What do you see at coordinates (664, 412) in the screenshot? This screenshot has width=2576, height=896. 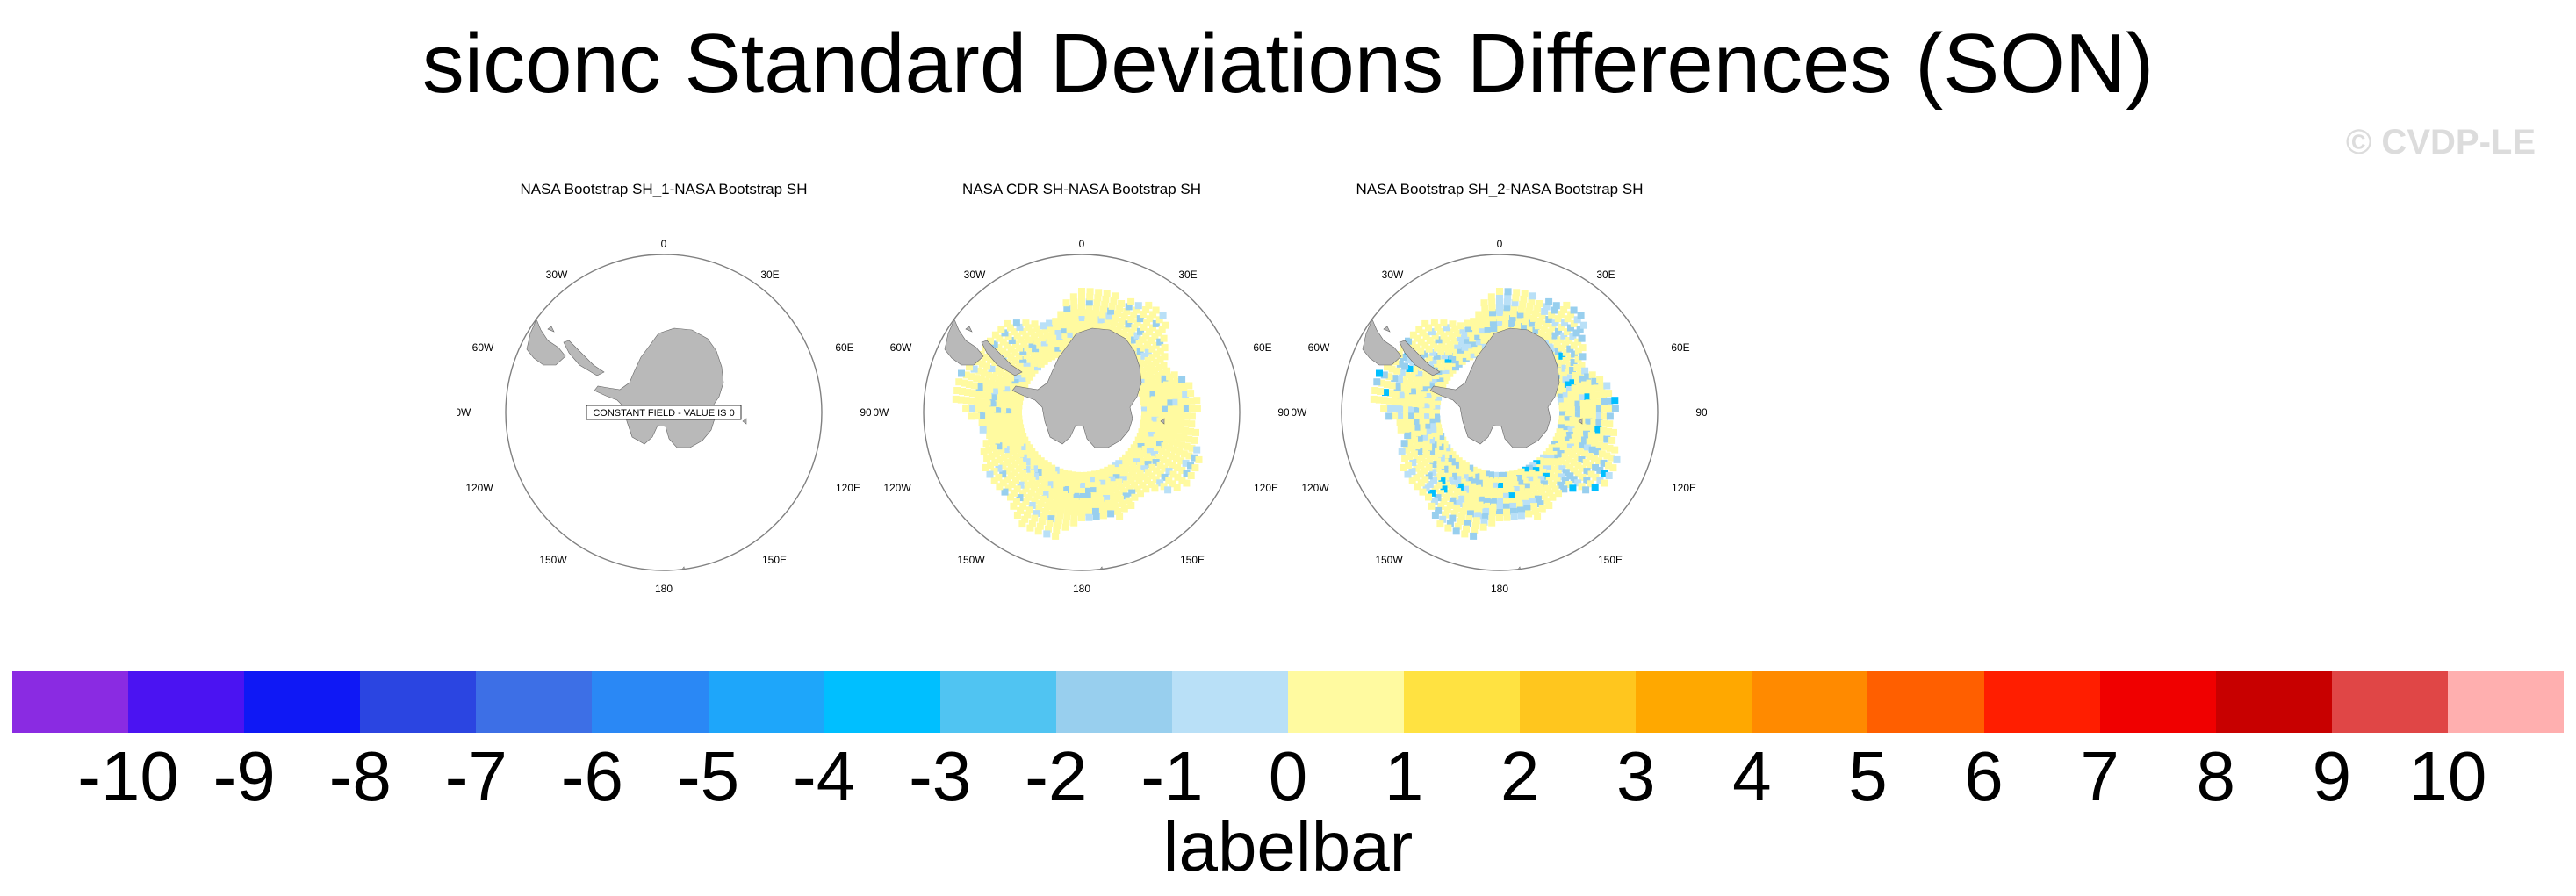 I see `constant-field-label: CONSTANT FIELD - VALUE IS 0` at bounding box center [664, 412].